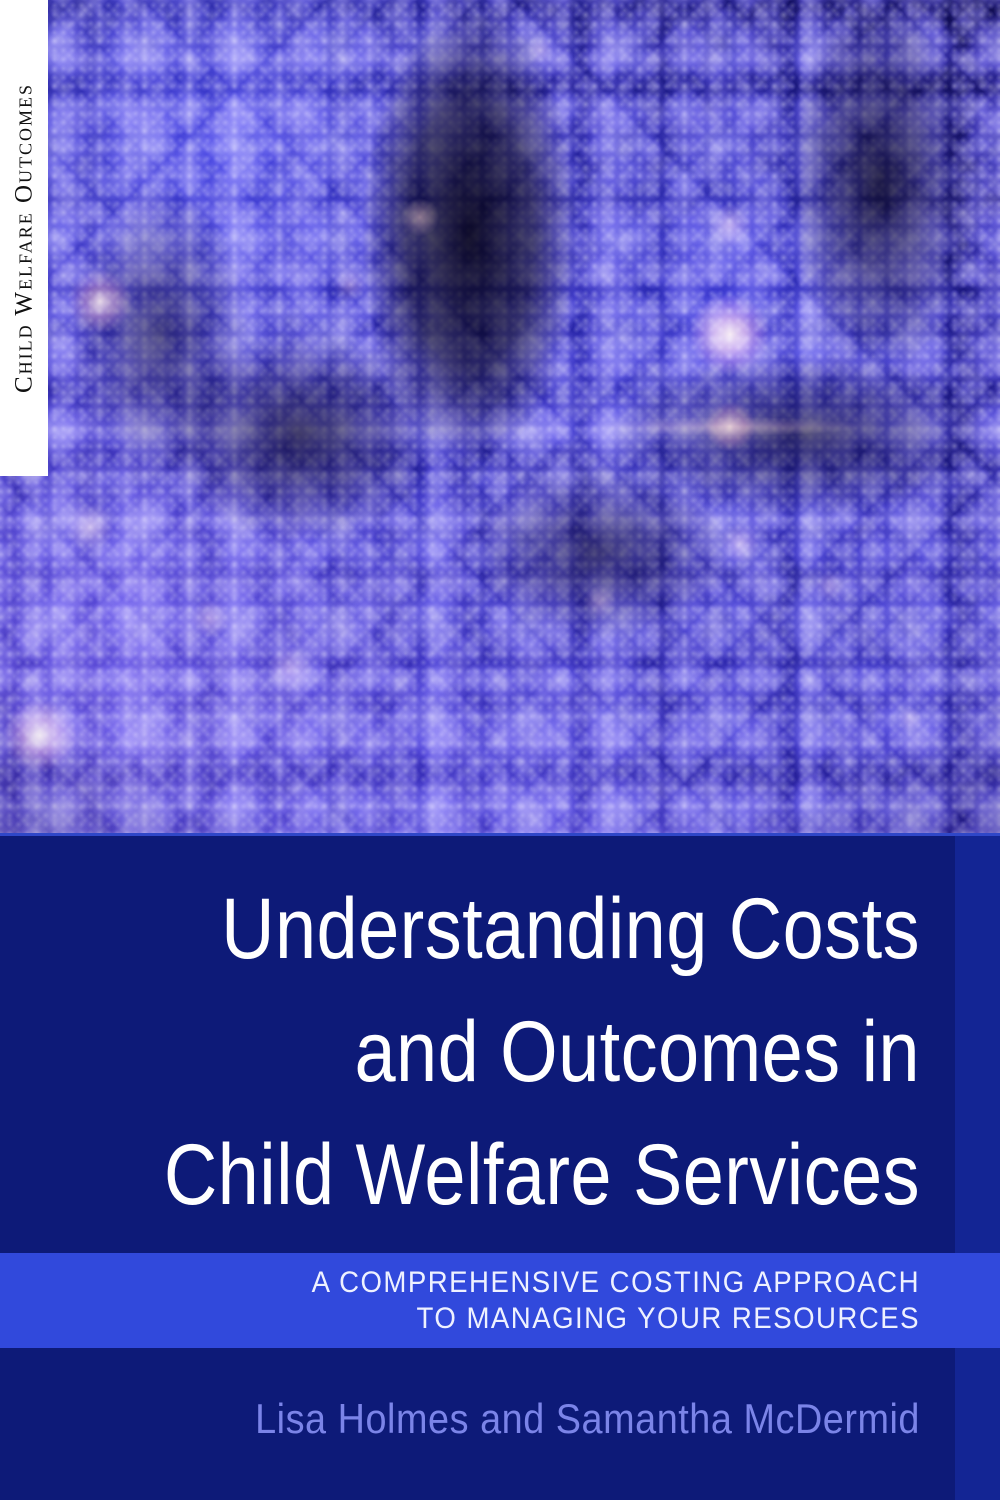  Describe the element at coordinates (570, 929) in the screenshot. I see `title-line-1: Understanding Costs` at that location.